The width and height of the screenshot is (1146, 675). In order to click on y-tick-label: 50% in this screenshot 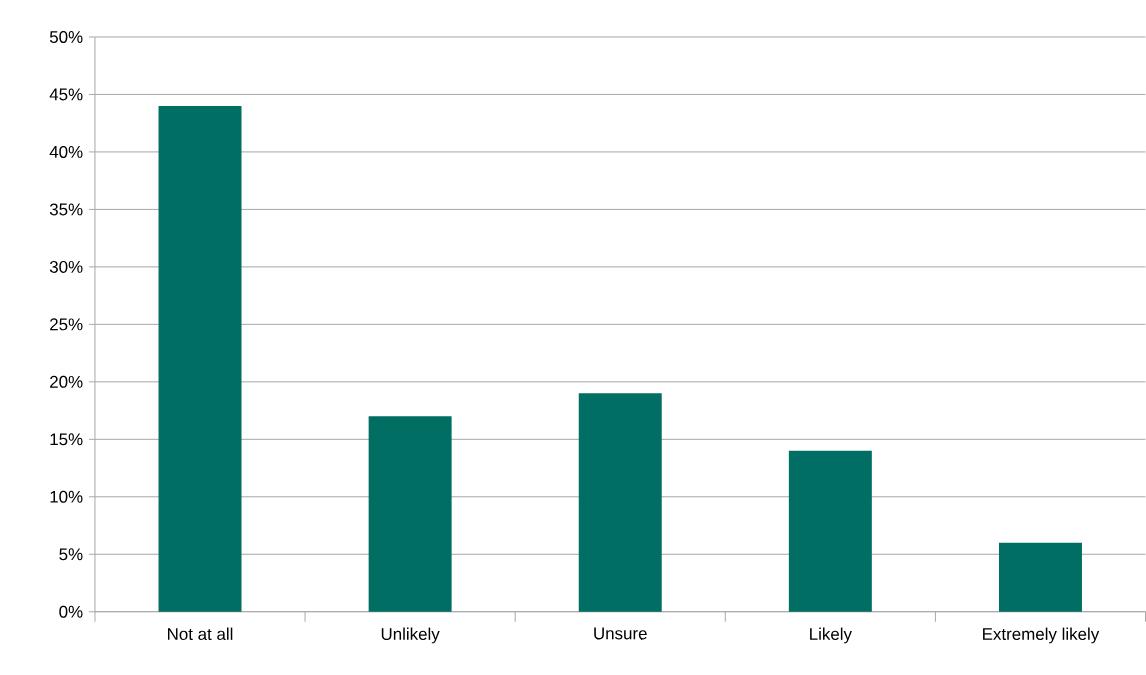, I will do `click(66, 37)`.